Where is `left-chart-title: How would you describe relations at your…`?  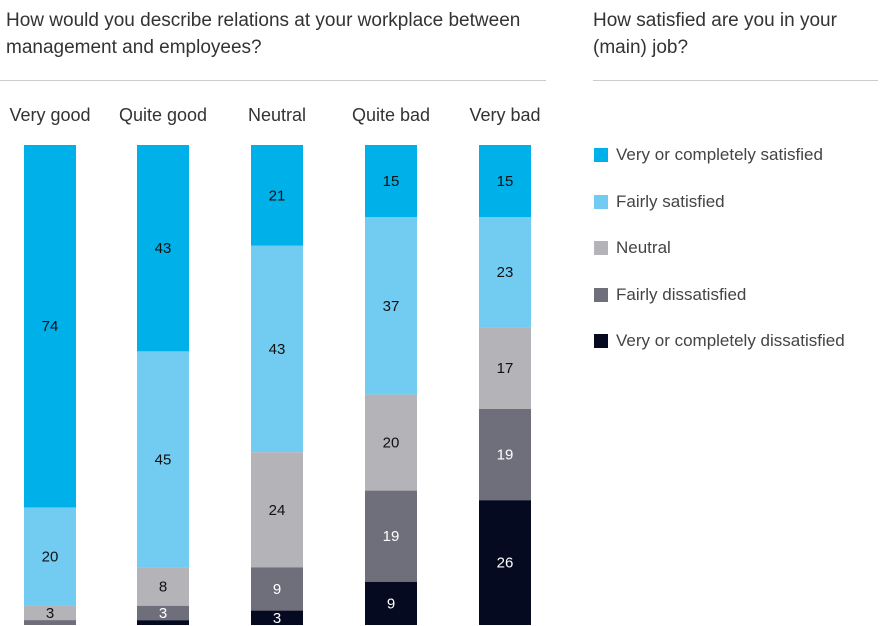
left-chart-title: How would you describe relations at your… is located at coordinates (263, 34).